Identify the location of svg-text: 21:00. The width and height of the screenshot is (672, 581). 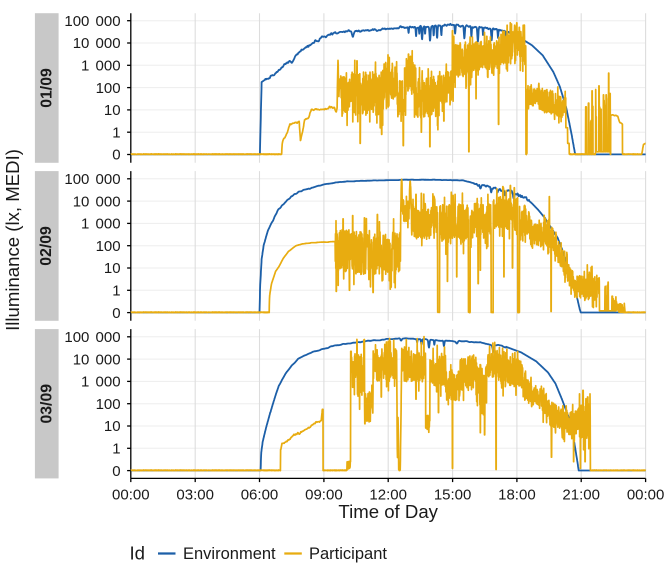
(581, 494).